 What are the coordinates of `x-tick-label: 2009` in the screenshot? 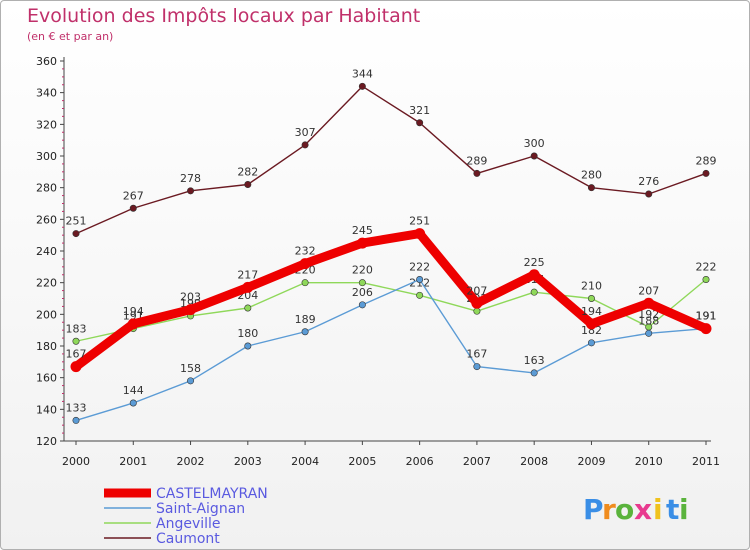 It's located at (591, 461).